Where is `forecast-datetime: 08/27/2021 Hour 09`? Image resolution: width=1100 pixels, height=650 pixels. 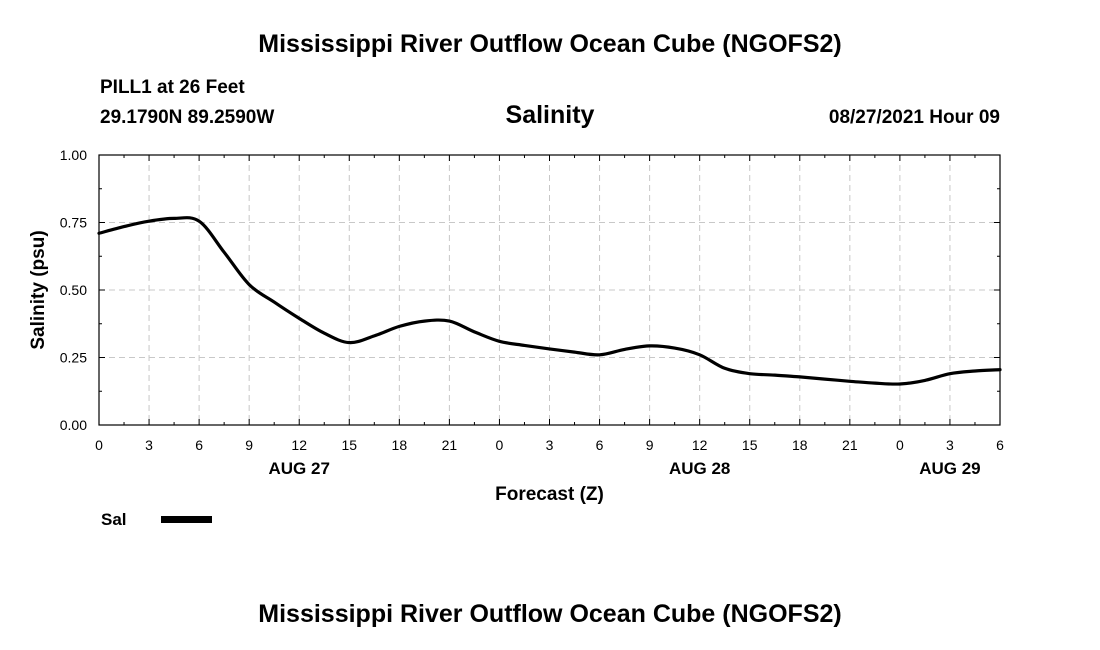
forecast-datetime: 08/27/2021 Hour 09 is located at coordinates (914, 117).